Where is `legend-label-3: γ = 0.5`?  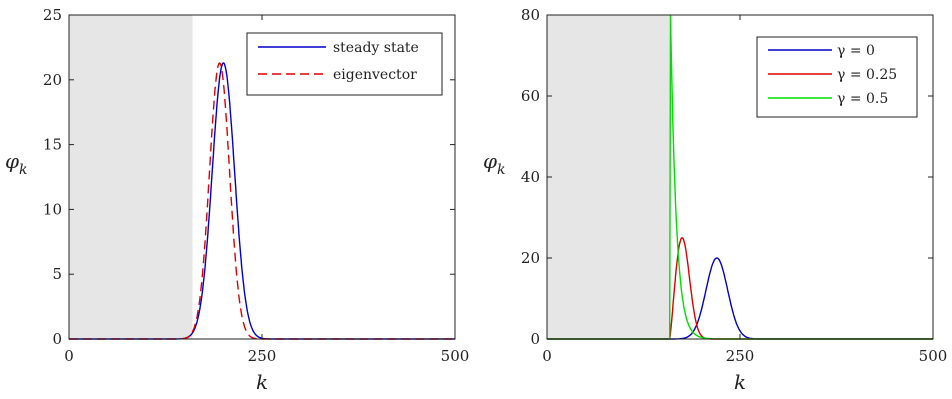
legend-label-3: γ = 0.5 is located at coordinates (862, 99).